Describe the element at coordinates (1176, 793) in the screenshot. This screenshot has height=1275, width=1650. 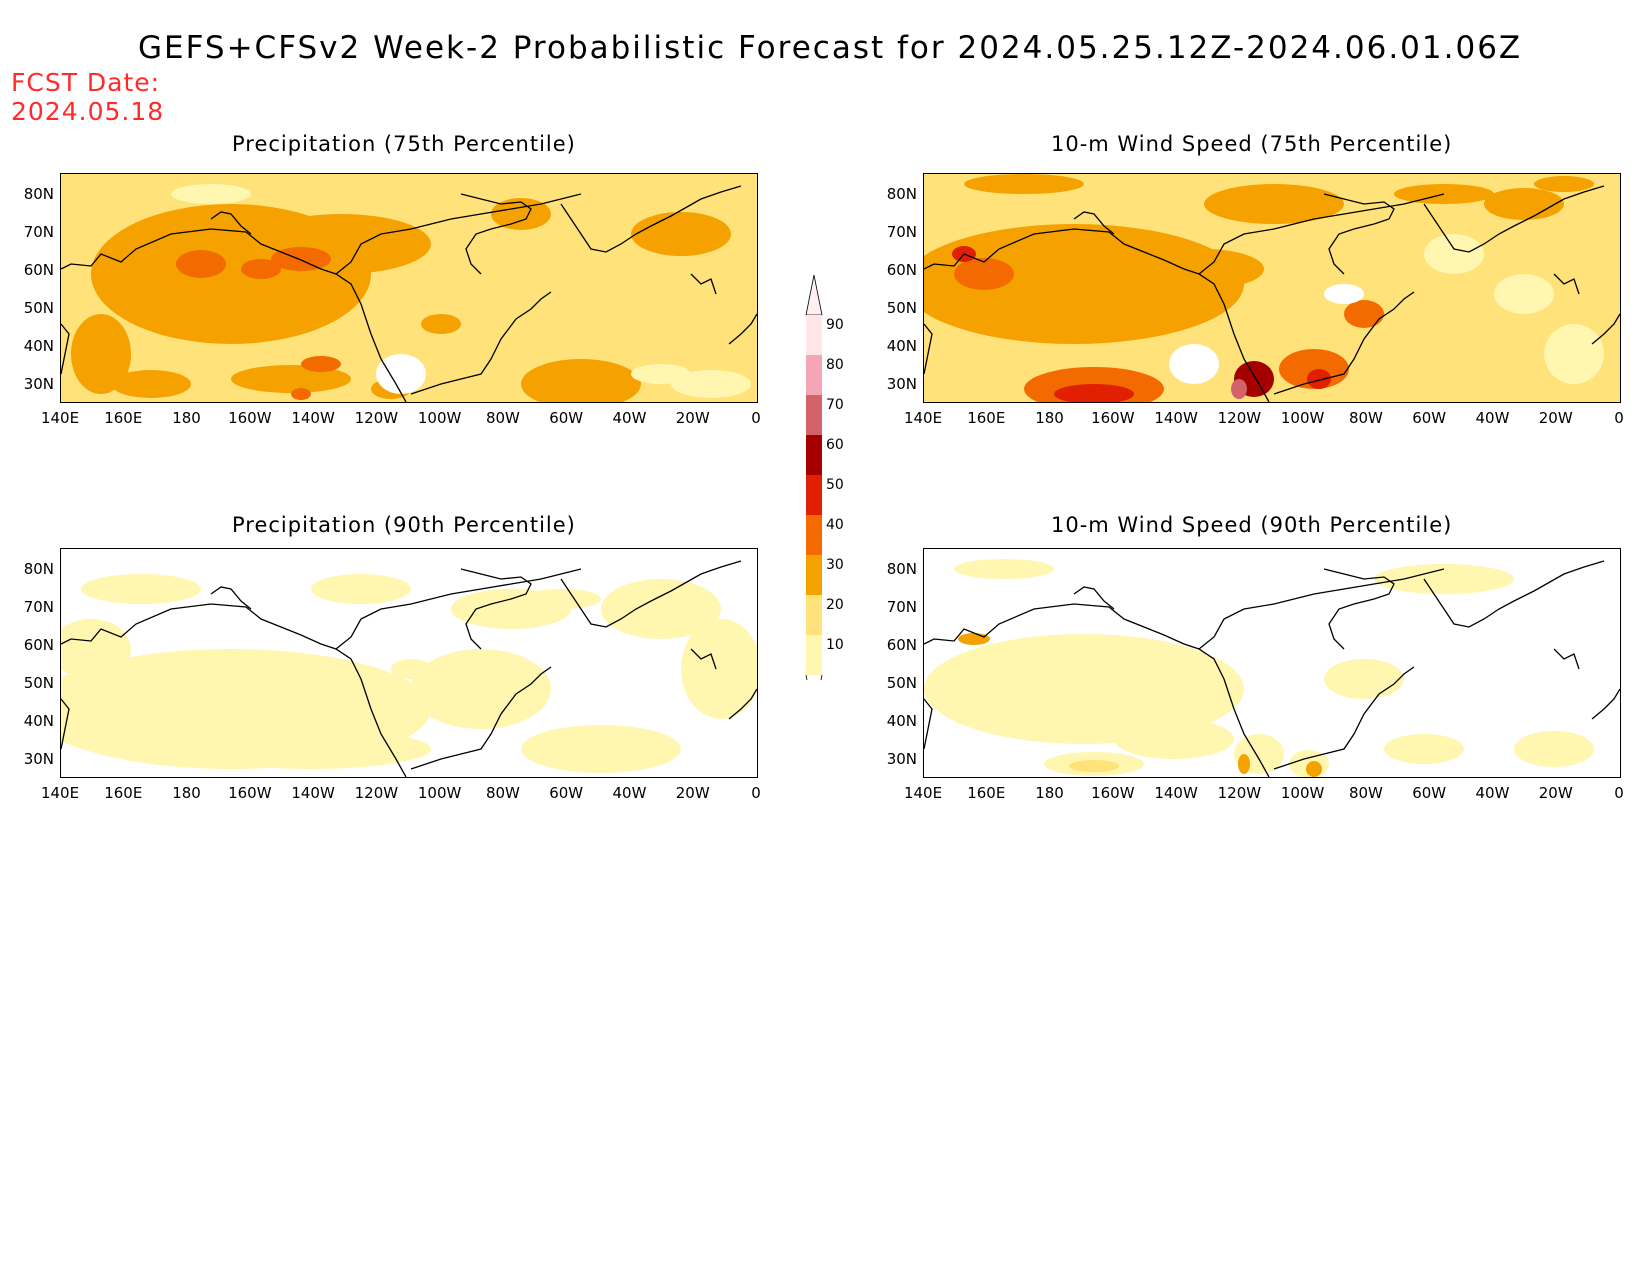
I see `lon-tick-label: 140W` at that location.